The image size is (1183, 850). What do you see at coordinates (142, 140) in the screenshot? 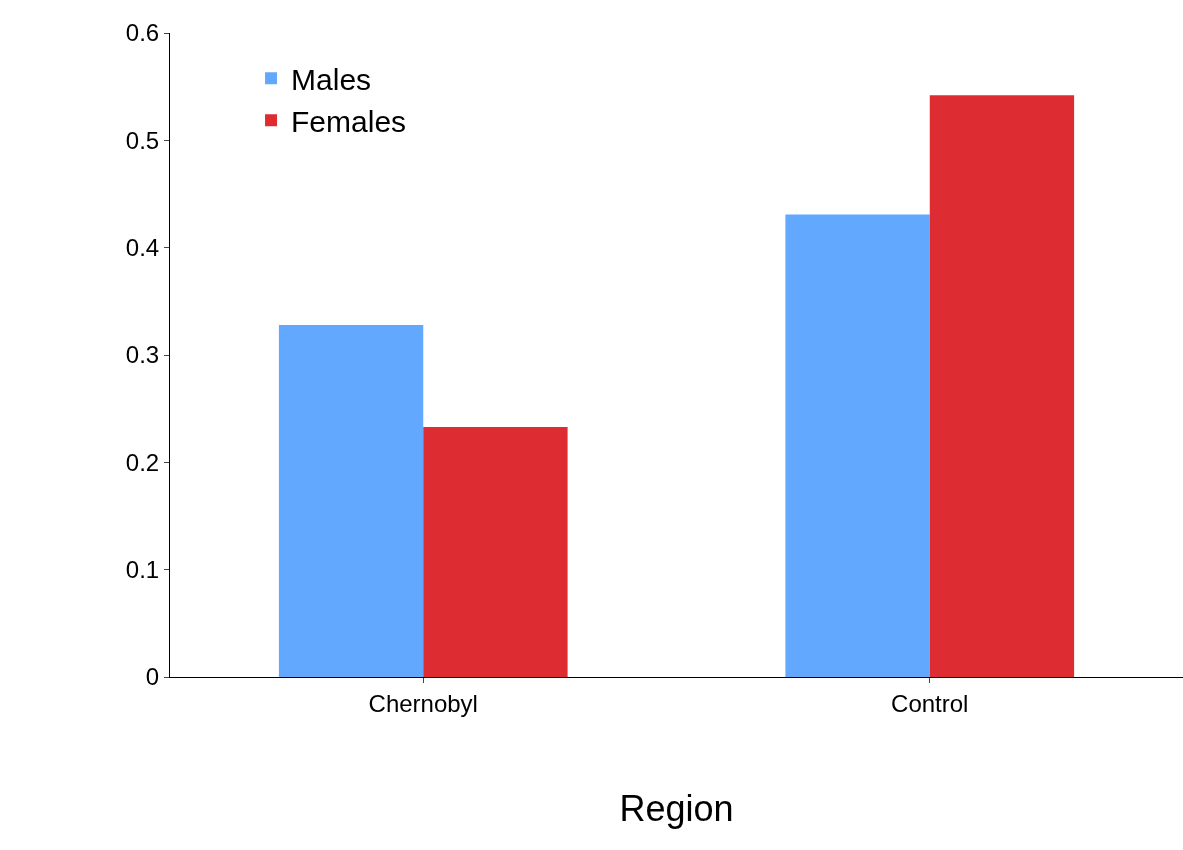
I see `y-tick-label: 0.5` at bounding box center [142, 140].